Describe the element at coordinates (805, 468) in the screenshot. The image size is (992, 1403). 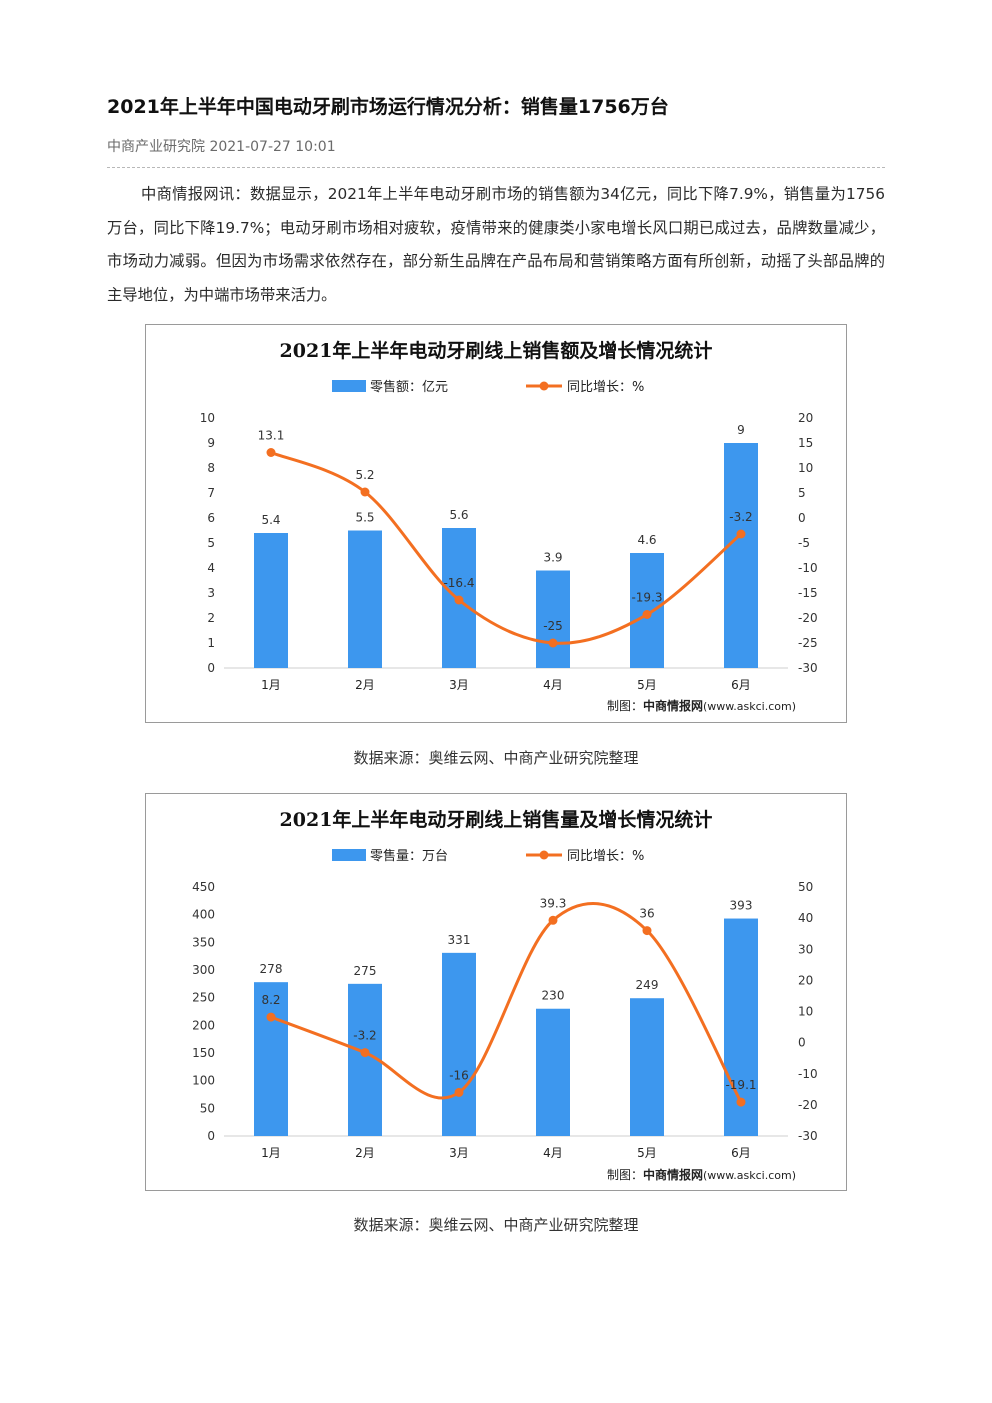
I see `y-right-tick-label: 10` at that location.